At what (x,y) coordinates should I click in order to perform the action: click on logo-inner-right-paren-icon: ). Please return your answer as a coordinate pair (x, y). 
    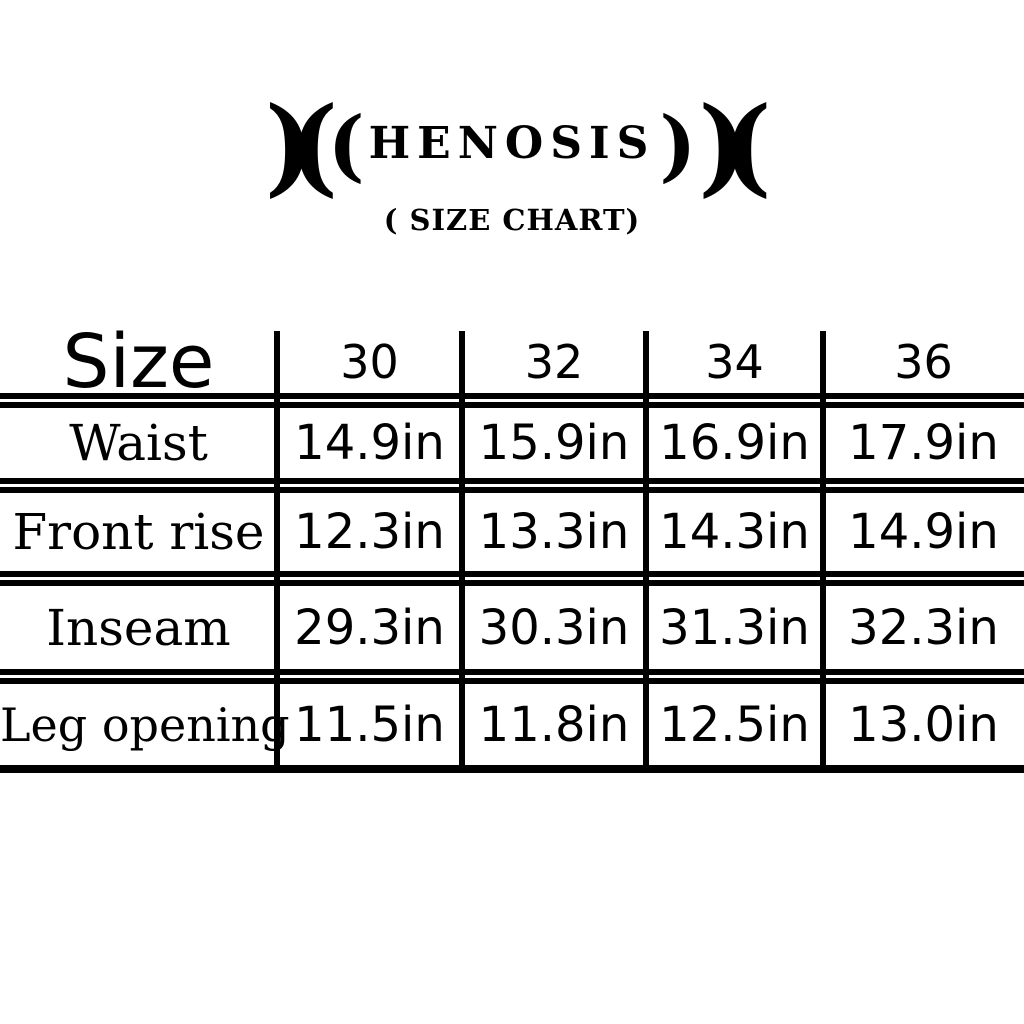
    Looking at the image, I should click on (678, 145).